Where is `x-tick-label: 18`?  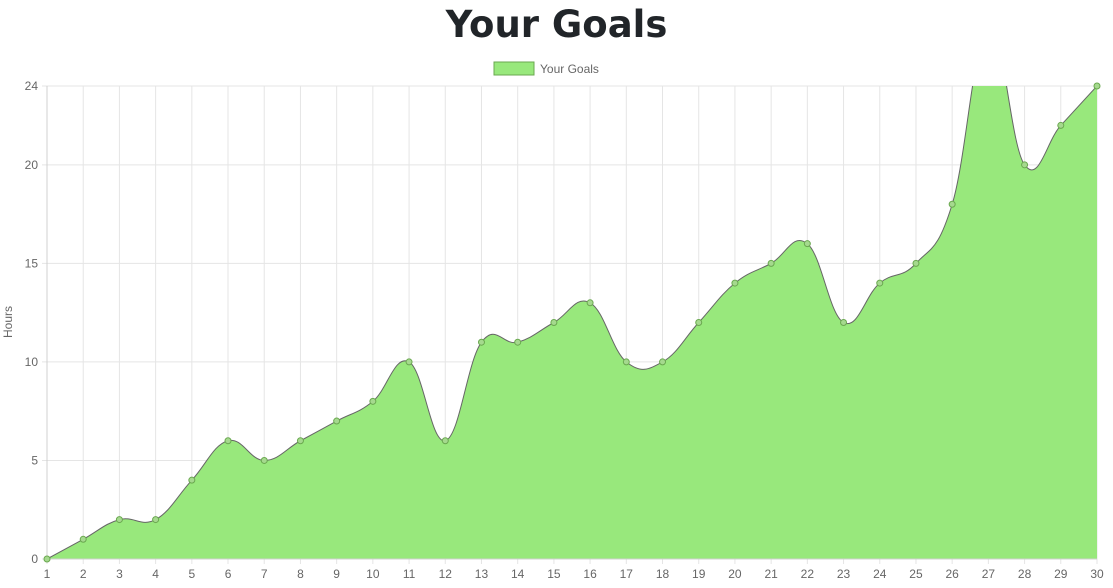
x-tick-label: 18 is located at coordinates (663, 574).